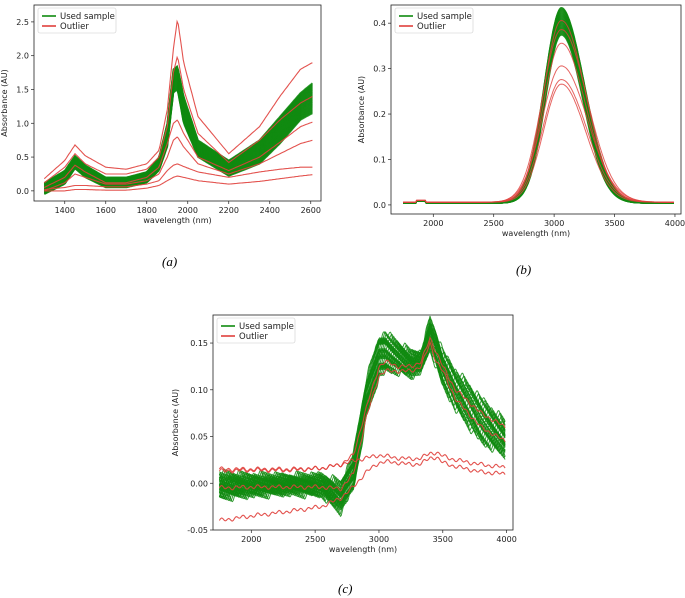  Describe the element at coordinates (22, 22) in the screenshot. I see `y-tick-label: 2.5` at that location.